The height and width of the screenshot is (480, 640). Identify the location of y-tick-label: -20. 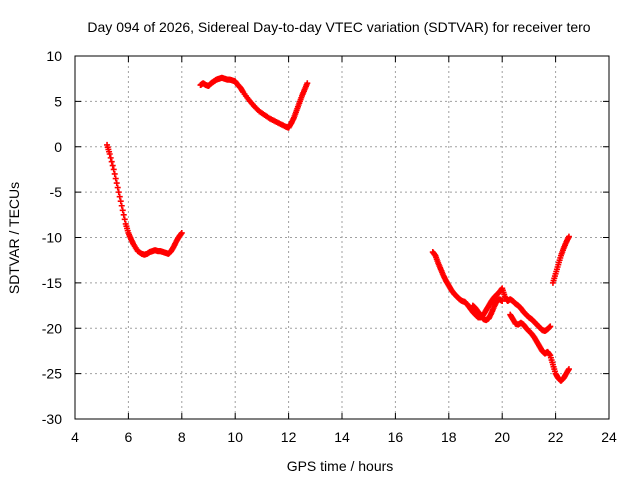
(52, 328).